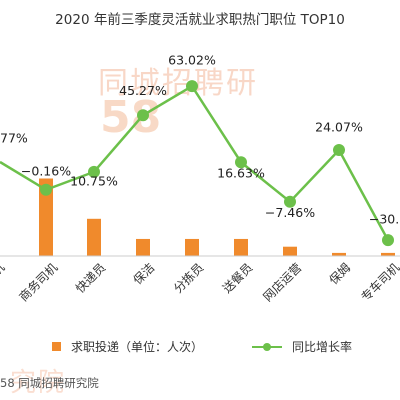 This screenshot has width=400, height=400. What do you see at coordinates (56, 346) in the screenshot?
I see `legend-bar-swatch` at bounding box center [56, 346].